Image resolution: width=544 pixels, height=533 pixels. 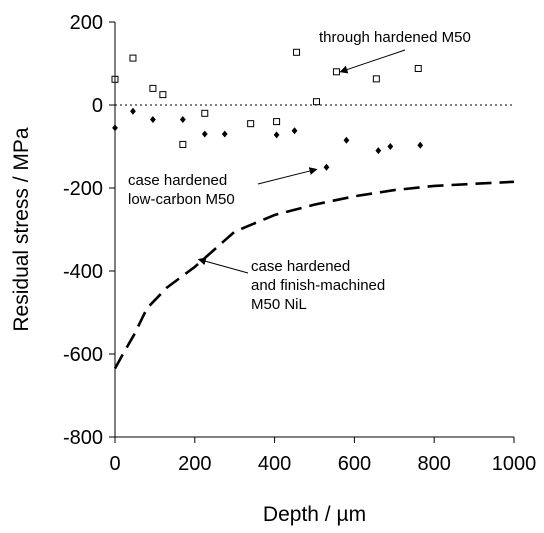 I want to click on x-axis-title: Depth / µm, so click(x=314, y=514).